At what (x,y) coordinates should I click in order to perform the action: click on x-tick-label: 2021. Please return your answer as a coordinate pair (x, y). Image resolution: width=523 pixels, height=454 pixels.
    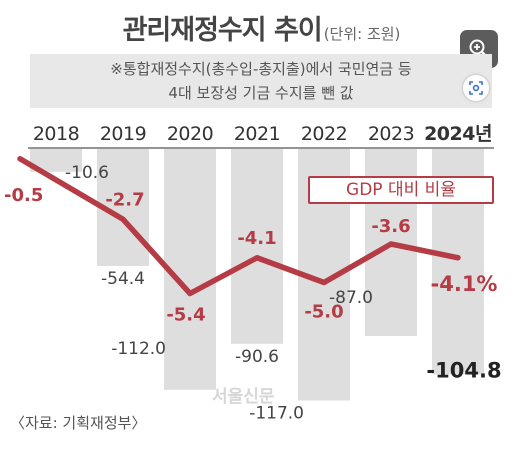
    Looking at the image, I should click on (257, 134).